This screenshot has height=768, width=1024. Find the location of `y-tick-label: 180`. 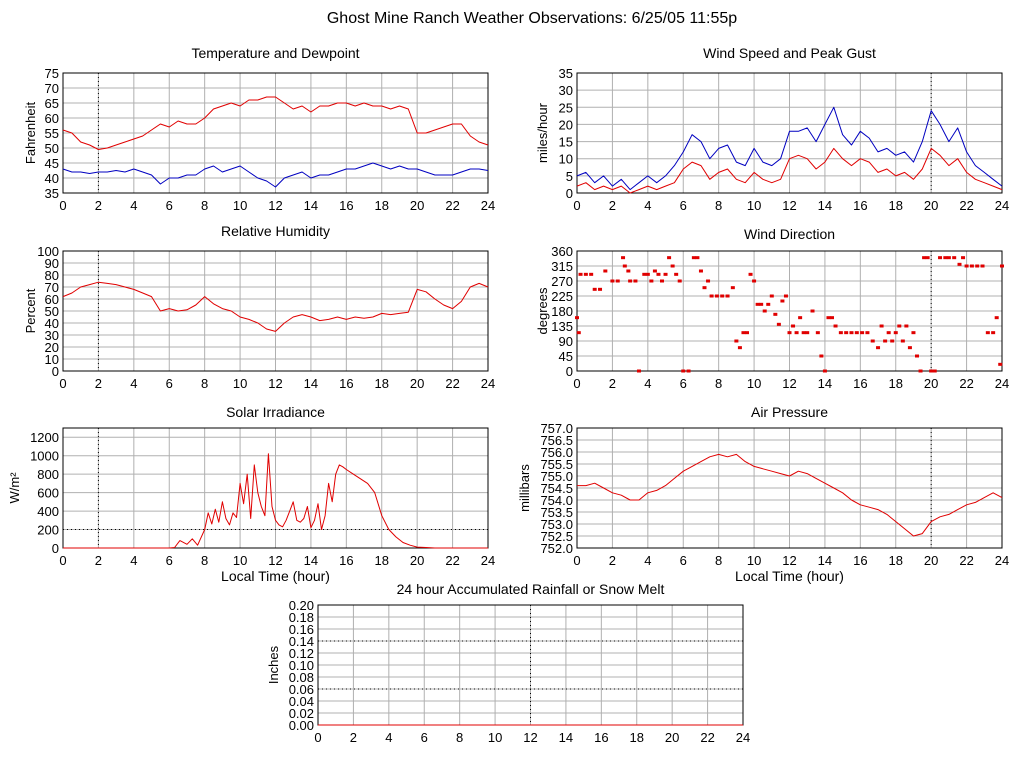

y-tick-label: 180 is located at coordinates (562, 311).